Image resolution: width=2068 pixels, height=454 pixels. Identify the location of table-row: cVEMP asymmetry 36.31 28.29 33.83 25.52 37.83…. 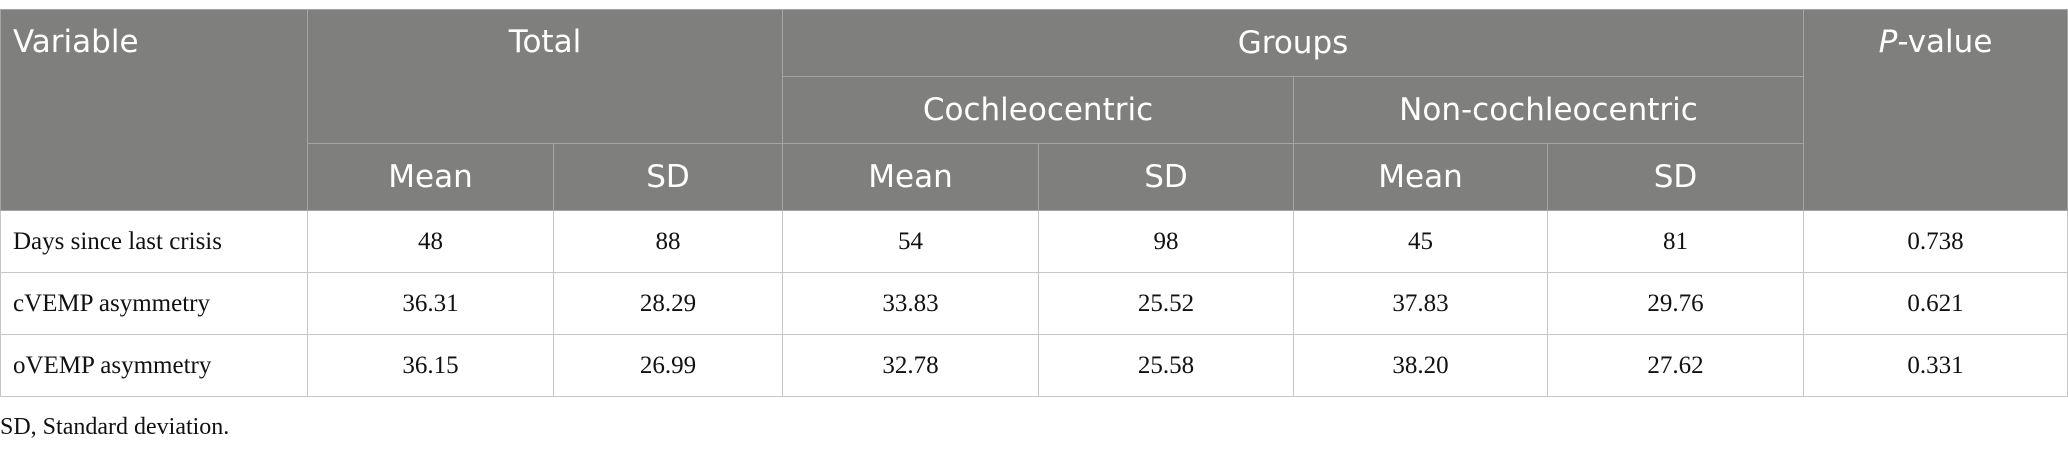
(1034, 303).